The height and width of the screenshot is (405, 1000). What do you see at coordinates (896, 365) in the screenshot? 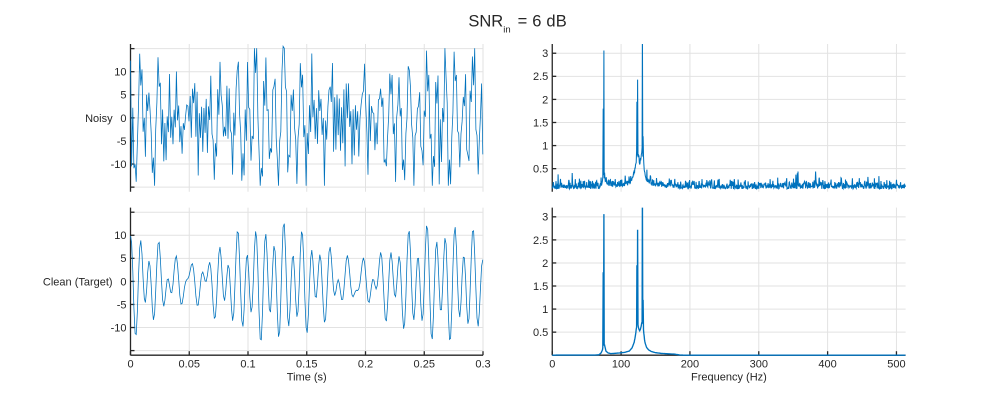
I see `svg-text: 500` at bounding box center [896, 365].